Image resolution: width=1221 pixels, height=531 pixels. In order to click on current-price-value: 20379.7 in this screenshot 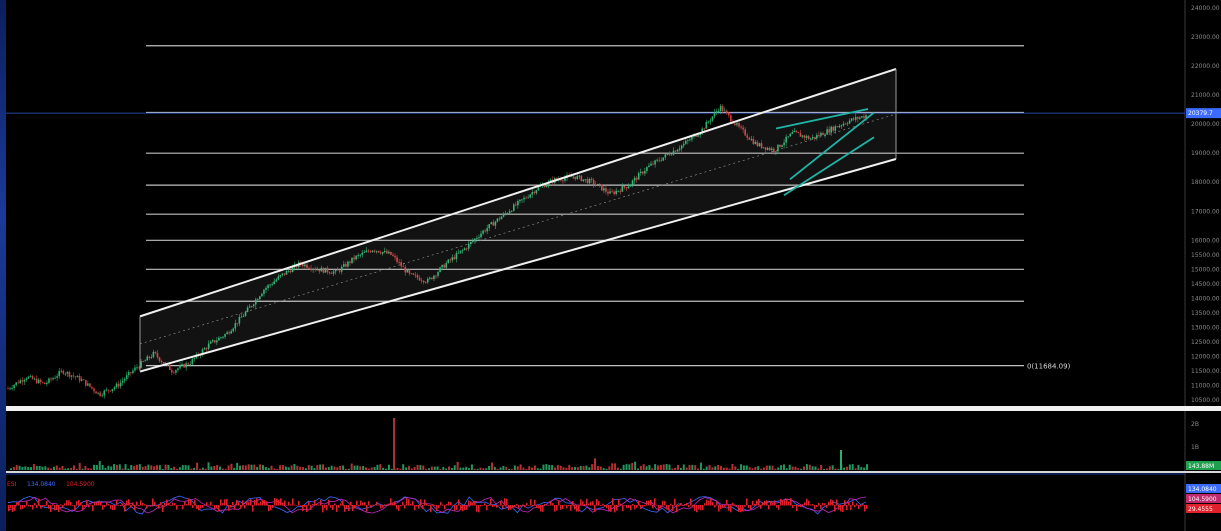, I will do `click(1200, 113)`.